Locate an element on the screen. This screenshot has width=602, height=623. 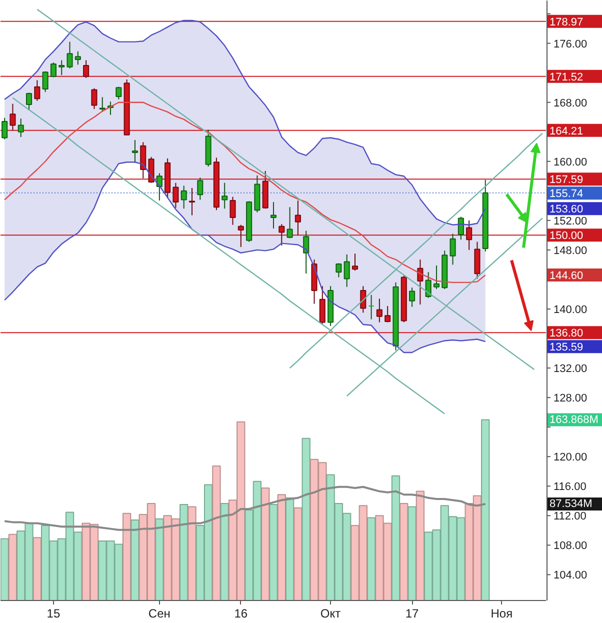
line-series is located at coordinates (245, 508).